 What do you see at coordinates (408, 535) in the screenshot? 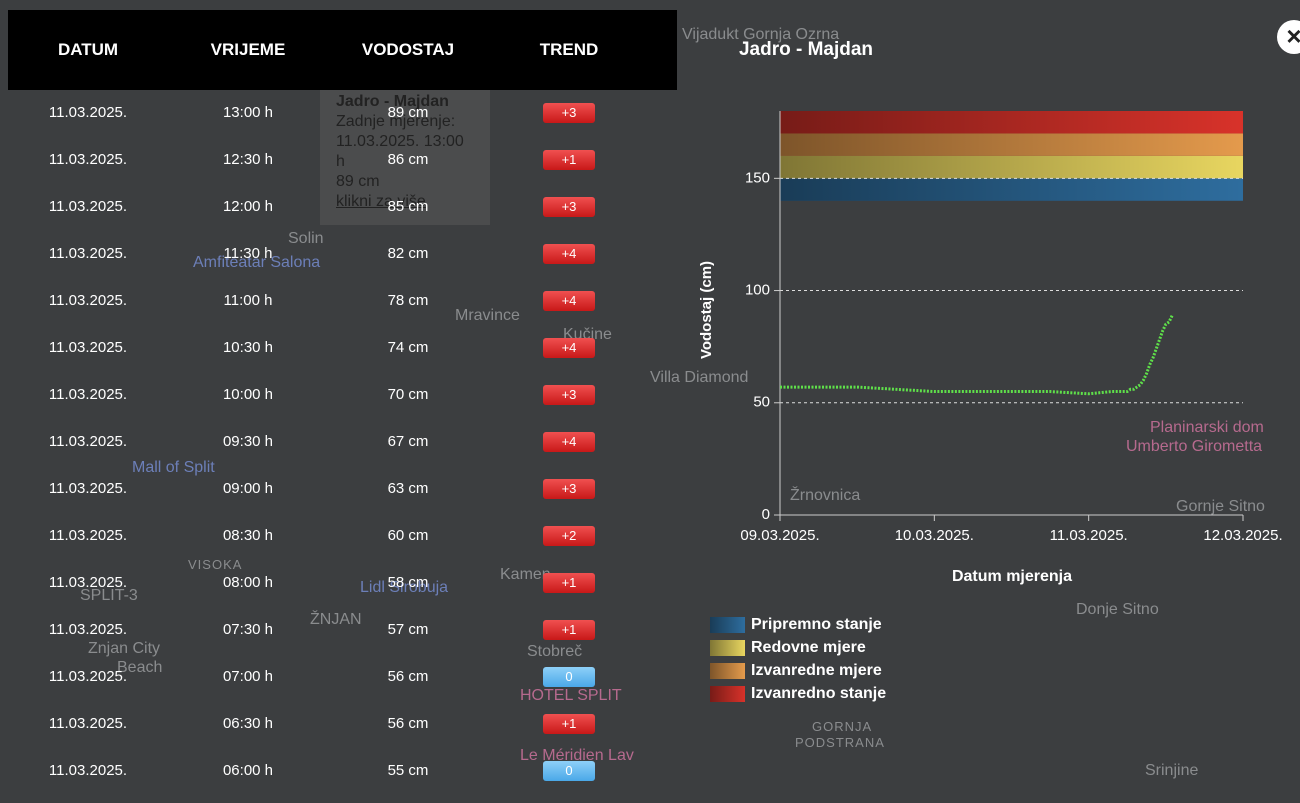
I see `table-cell: 60 cm` at bounding box center [408, 535].